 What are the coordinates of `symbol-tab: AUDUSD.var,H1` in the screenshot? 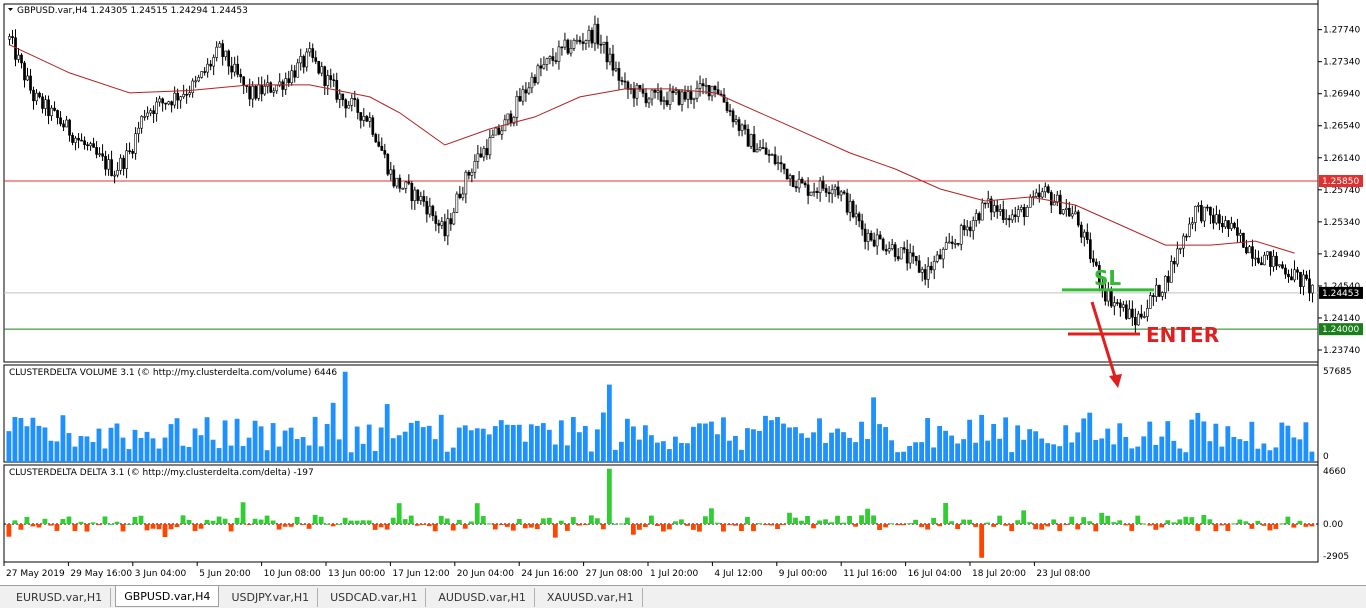 It's located at (482, 597).